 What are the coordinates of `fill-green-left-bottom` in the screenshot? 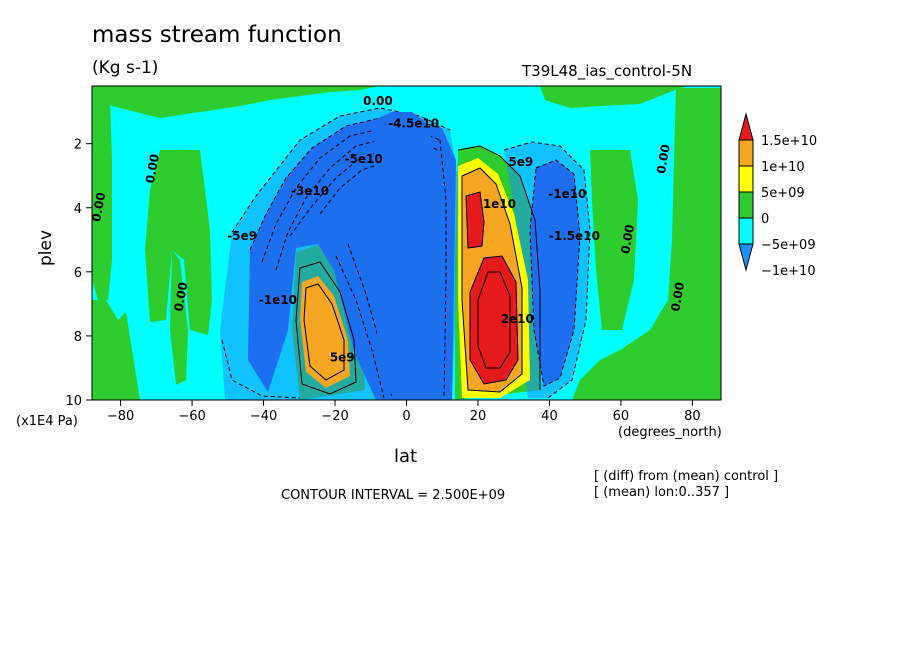 It's located at (116, 350).